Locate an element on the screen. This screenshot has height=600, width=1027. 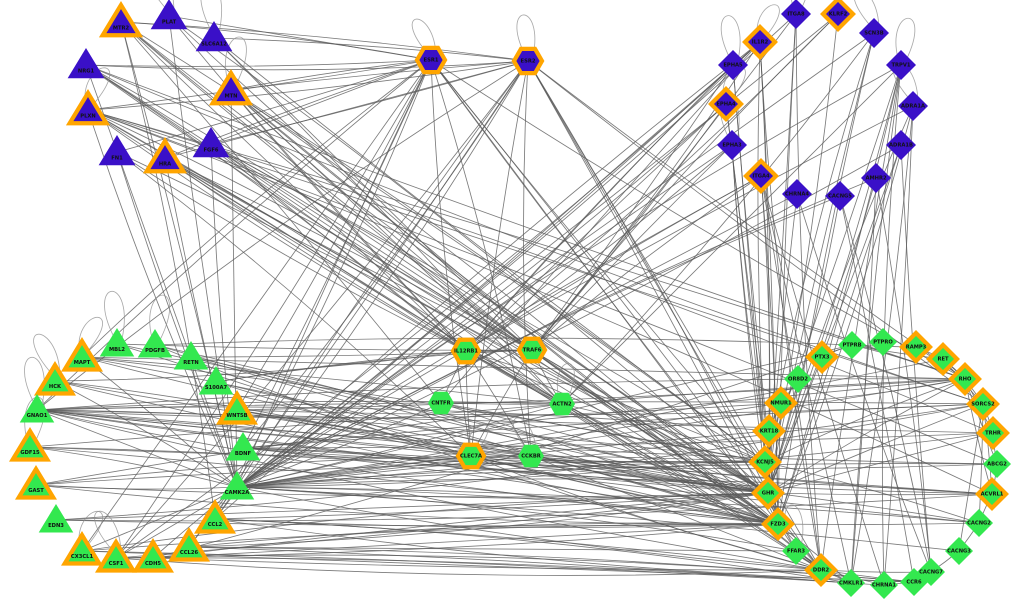
graph-node-mbl2: MBL2 is located at coordinates (117, 342).